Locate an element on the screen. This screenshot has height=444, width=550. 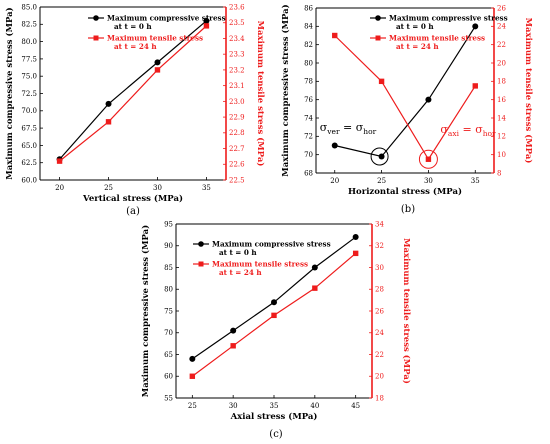
y-tick-label-right: 23.5 is located at coordinates (237, 23).